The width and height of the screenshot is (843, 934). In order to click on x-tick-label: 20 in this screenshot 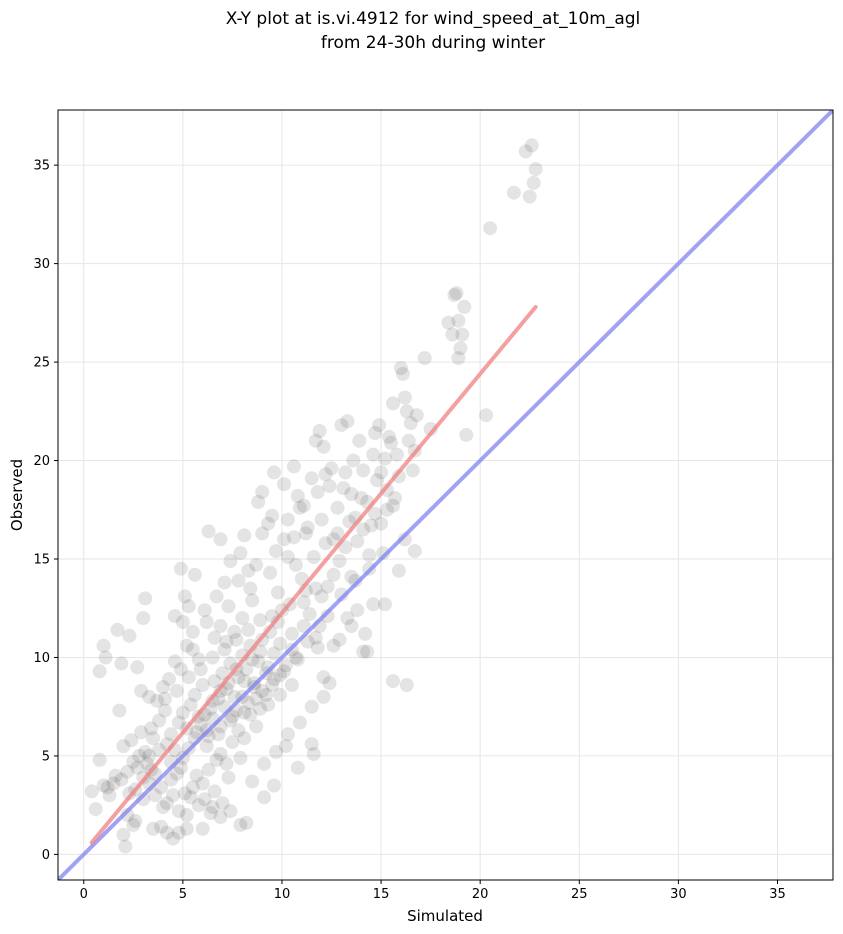, I will do `click(480, 894)`.